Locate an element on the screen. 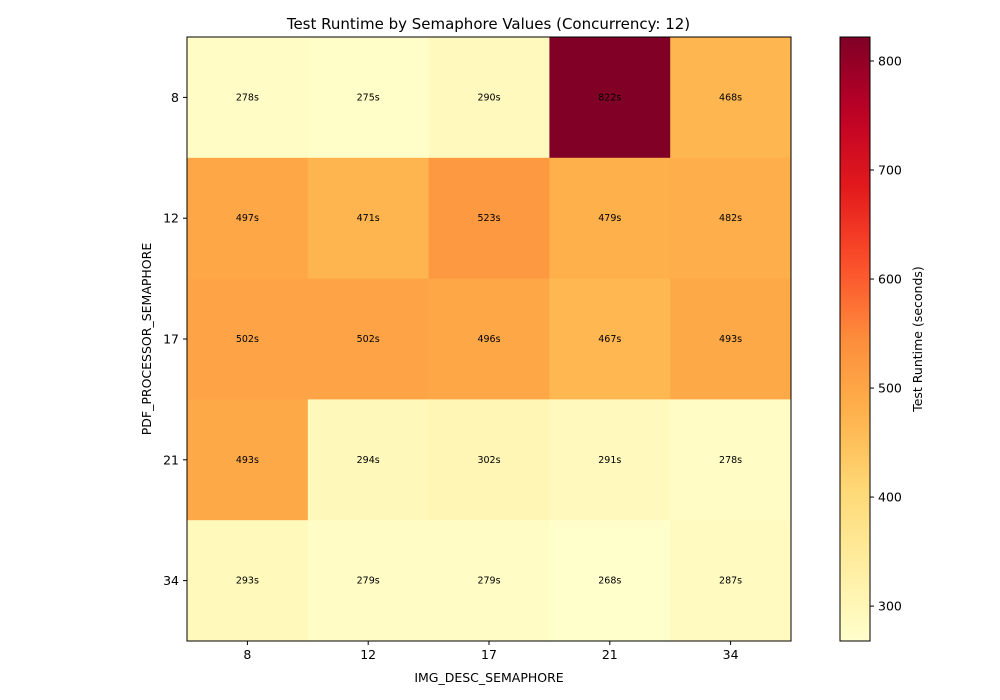  cell-value-label: 293s is located at coordinates (247, 581).